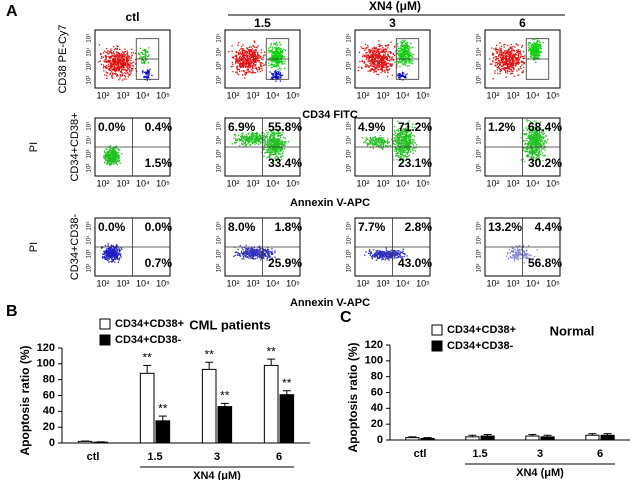 The width and height of the screenshot is (640, 480). Describe the element at coordinates (219, 126) in the screenshot. I see `y-tick-label: 10⁵` at that location.